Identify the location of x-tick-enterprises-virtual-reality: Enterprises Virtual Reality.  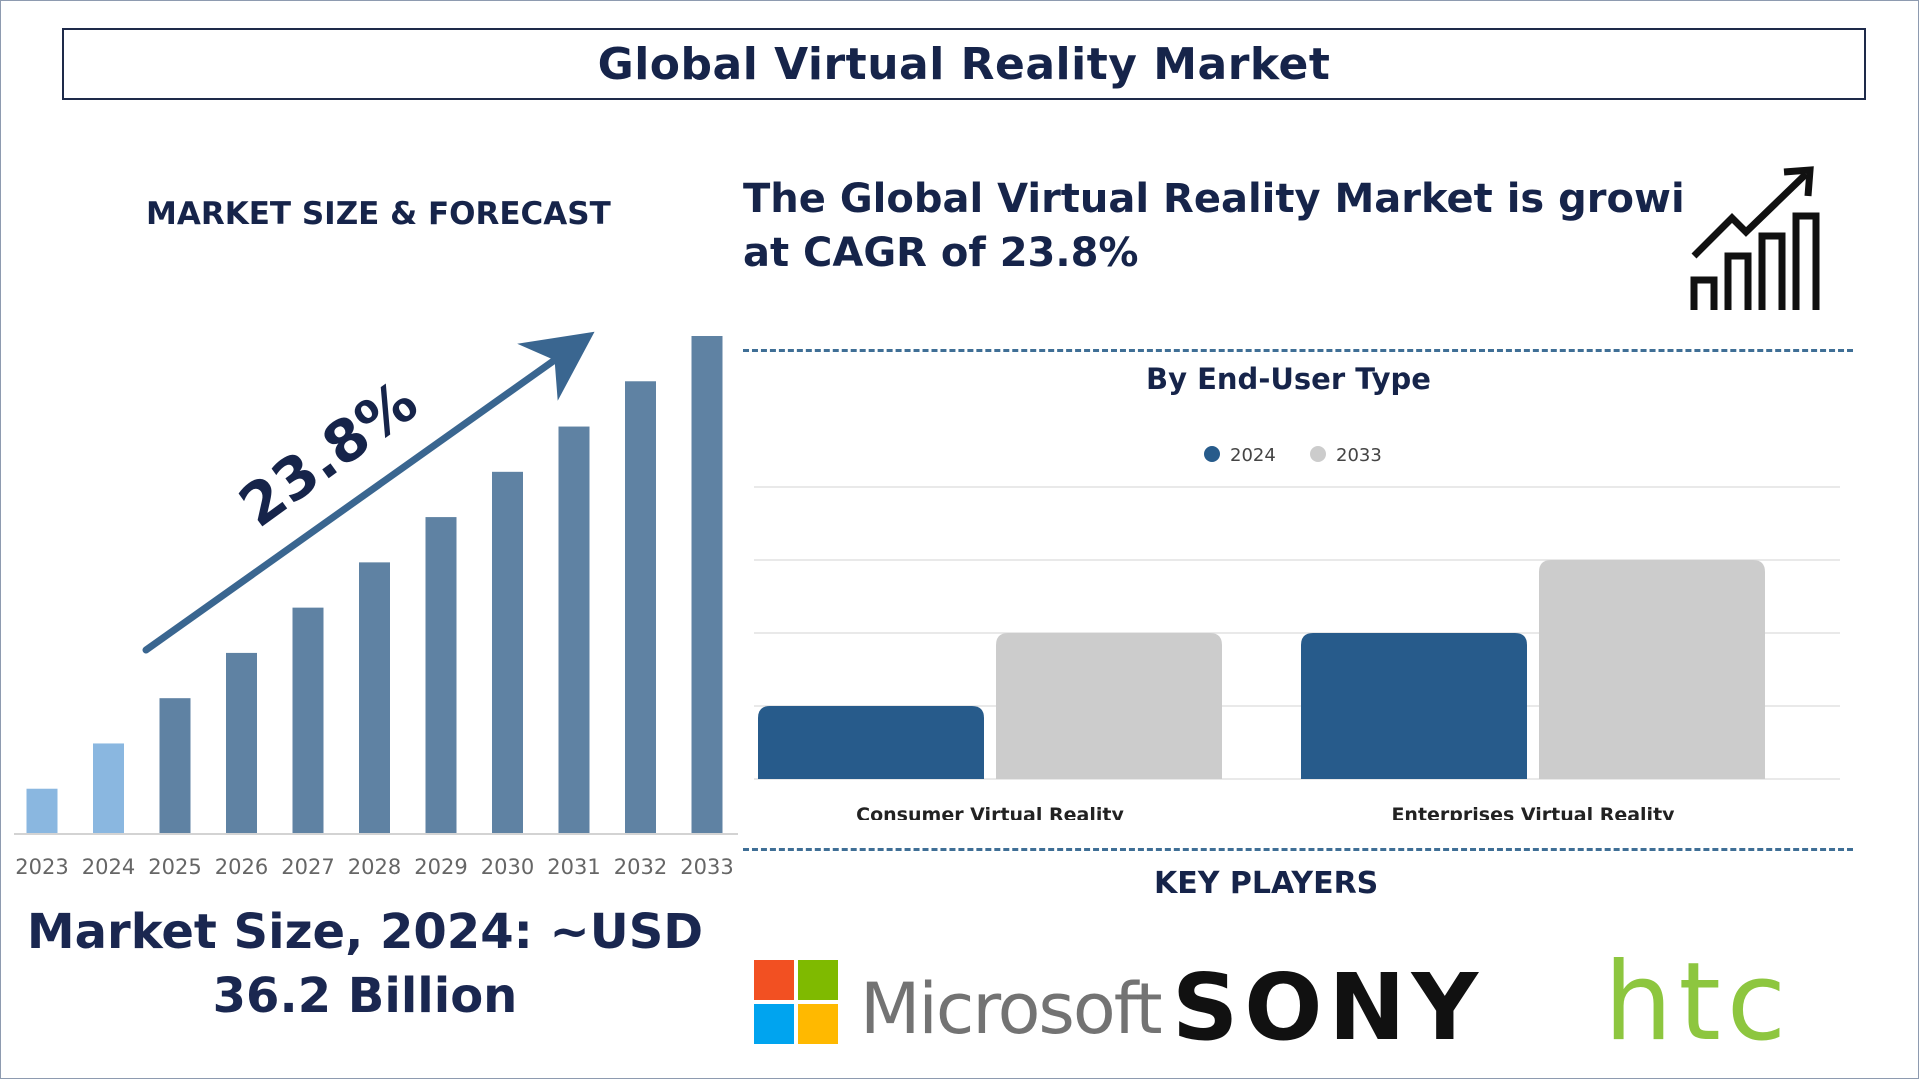
(1533, 812).